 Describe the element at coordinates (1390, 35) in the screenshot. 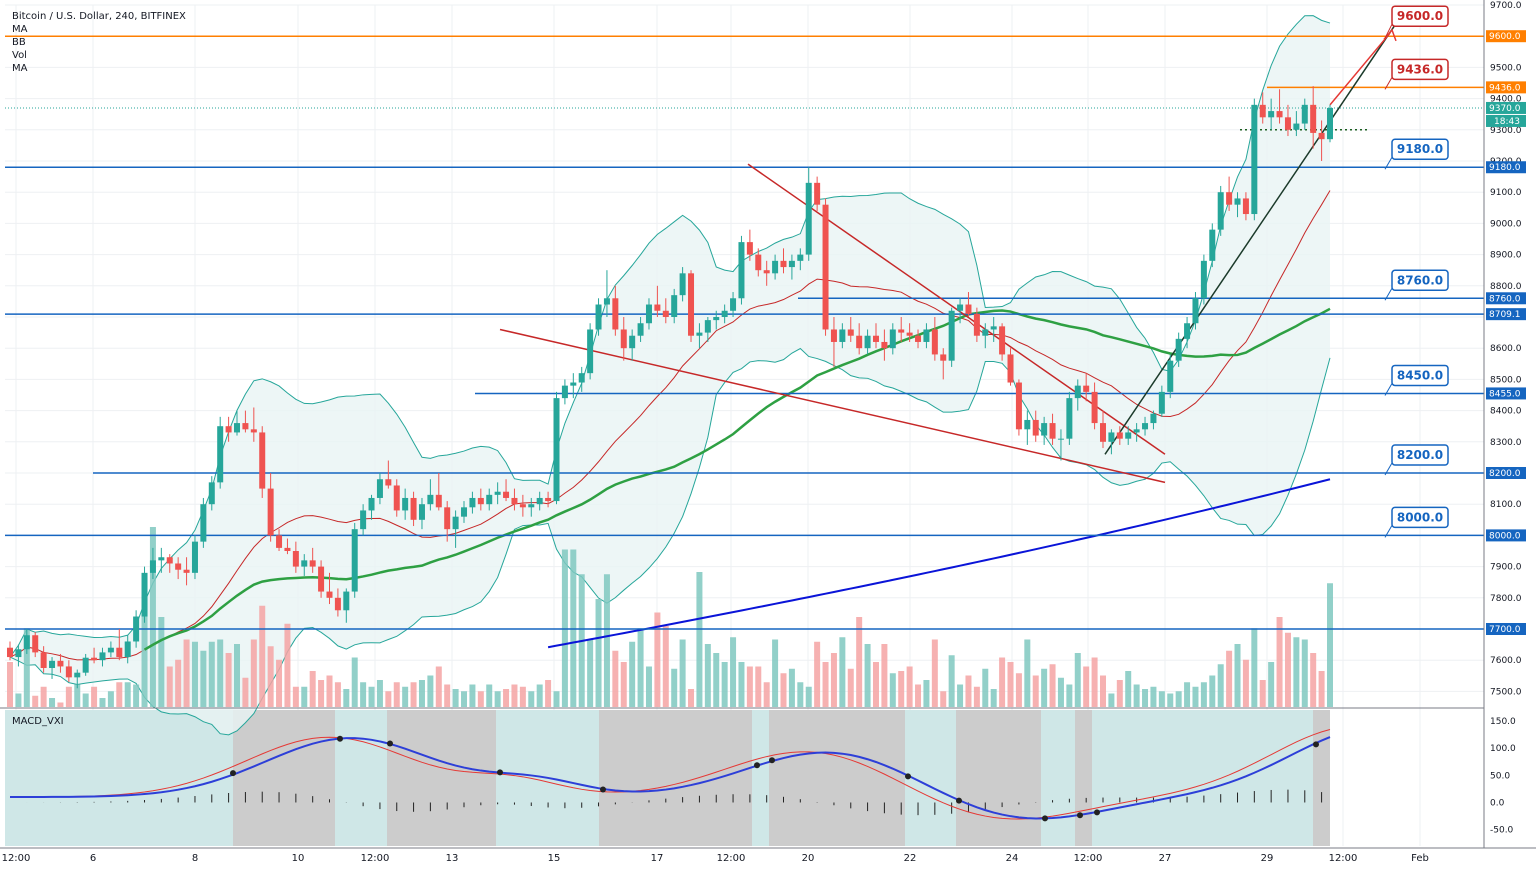

I see `projection-arrowhead` at that location.